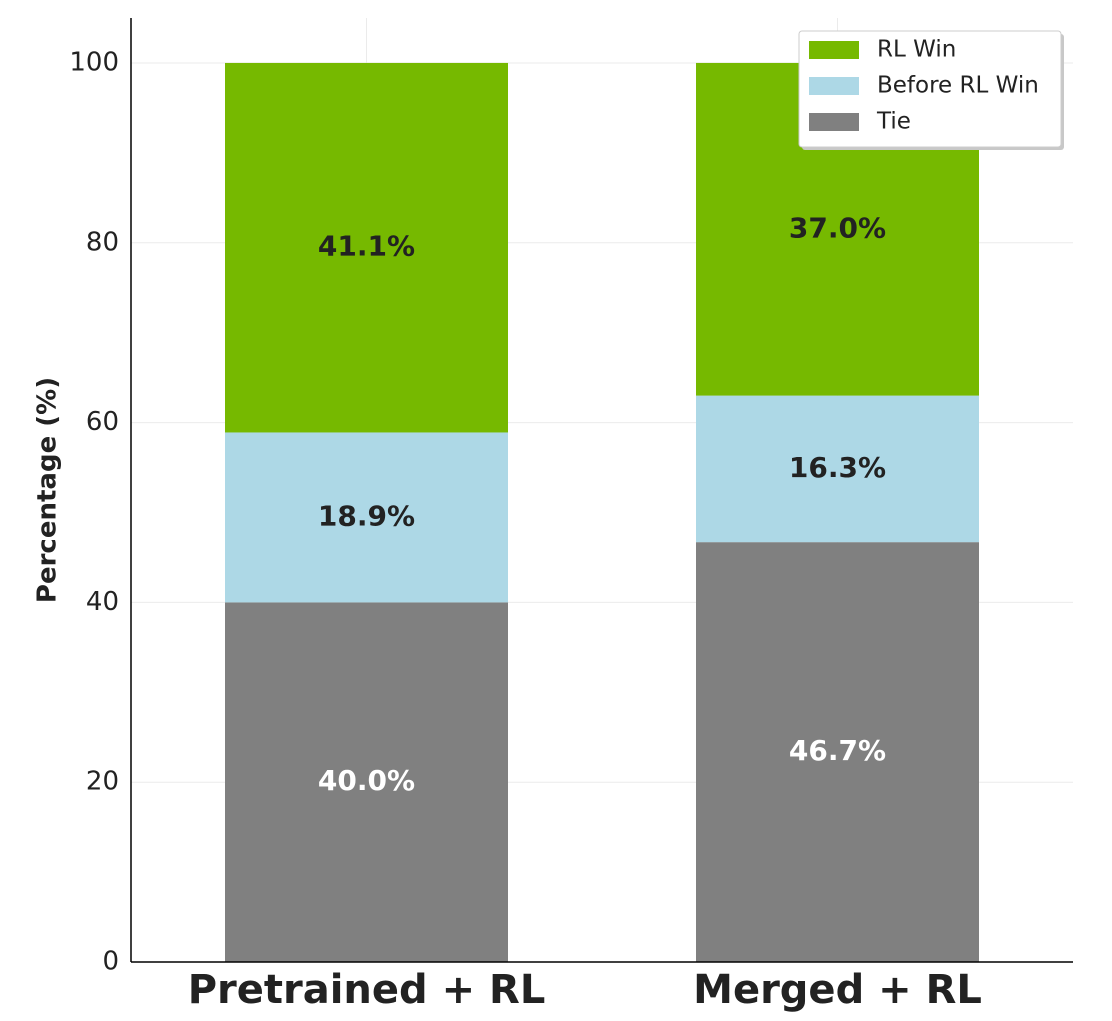  What do you see at coordinates (102, 782) in the screenshot?
I see `y-tick-label-20: 20` at bounding box center [102, 782].